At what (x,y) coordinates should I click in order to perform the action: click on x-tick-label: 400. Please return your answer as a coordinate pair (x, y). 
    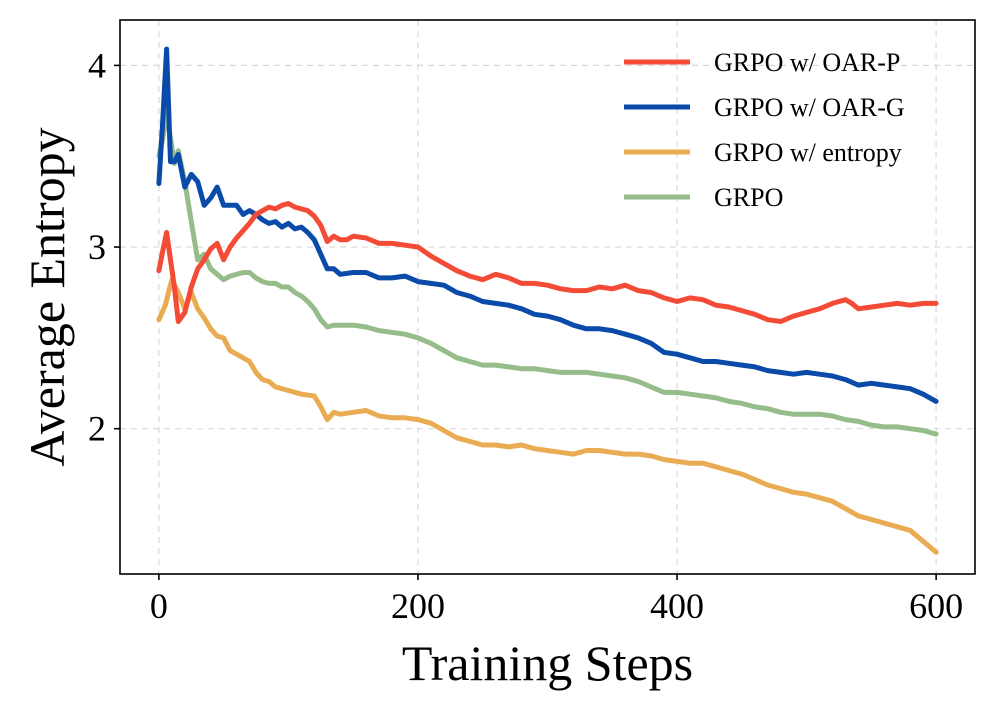
    Looking at the image, I should click on (677, 606).